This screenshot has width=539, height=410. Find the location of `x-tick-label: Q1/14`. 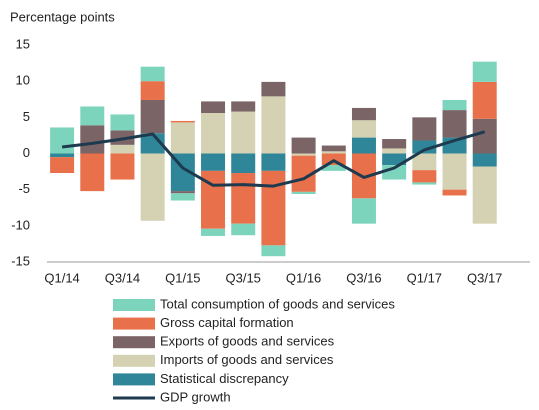

x-tick-label: Q1/14 is located at coordinates (61, 277).